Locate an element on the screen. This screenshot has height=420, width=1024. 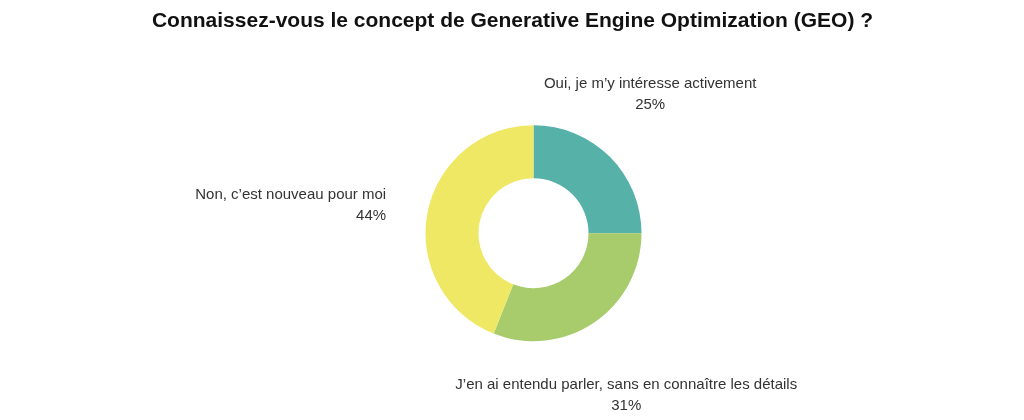
slice-label: J’en ai entendu parler, sans en connaître les détails is located at coordinates (626, 384).